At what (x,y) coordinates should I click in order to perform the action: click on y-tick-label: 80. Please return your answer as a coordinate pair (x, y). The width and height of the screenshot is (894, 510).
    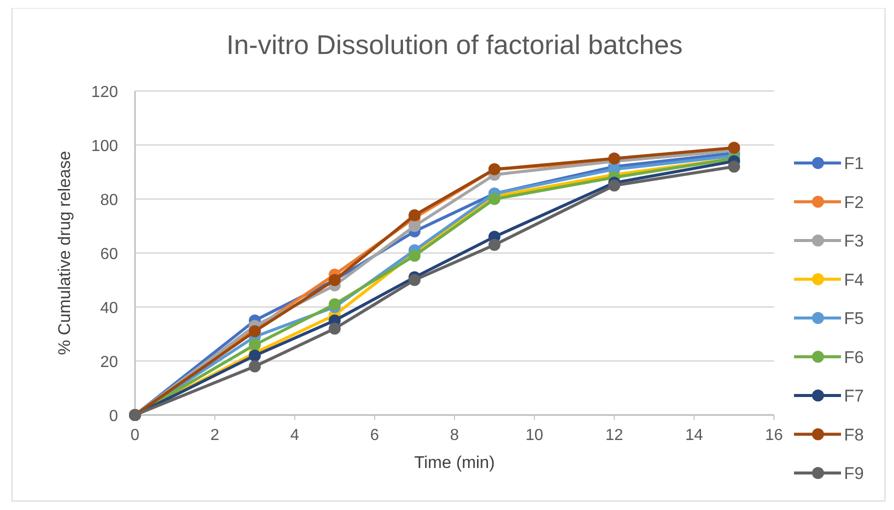
    Looking at the image, I should click on (109, 200).